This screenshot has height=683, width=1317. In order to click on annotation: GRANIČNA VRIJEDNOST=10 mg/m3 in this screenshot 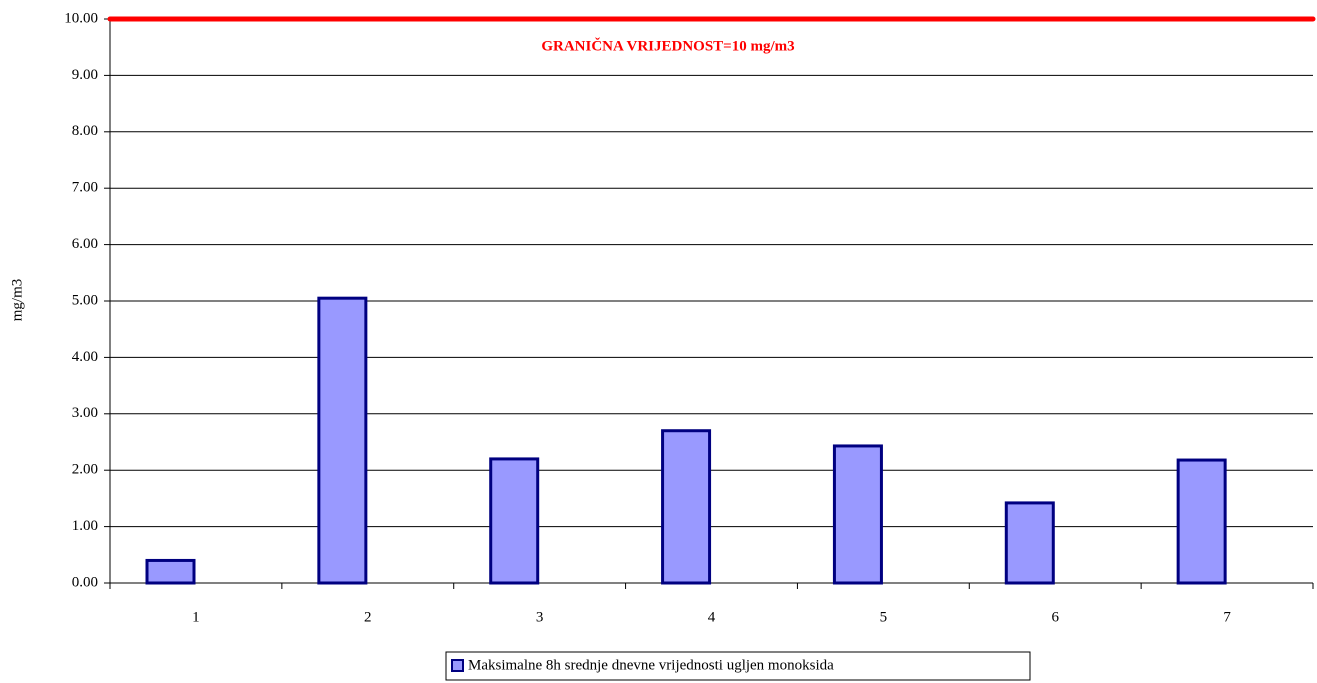, I will do `click(667, 45)`.